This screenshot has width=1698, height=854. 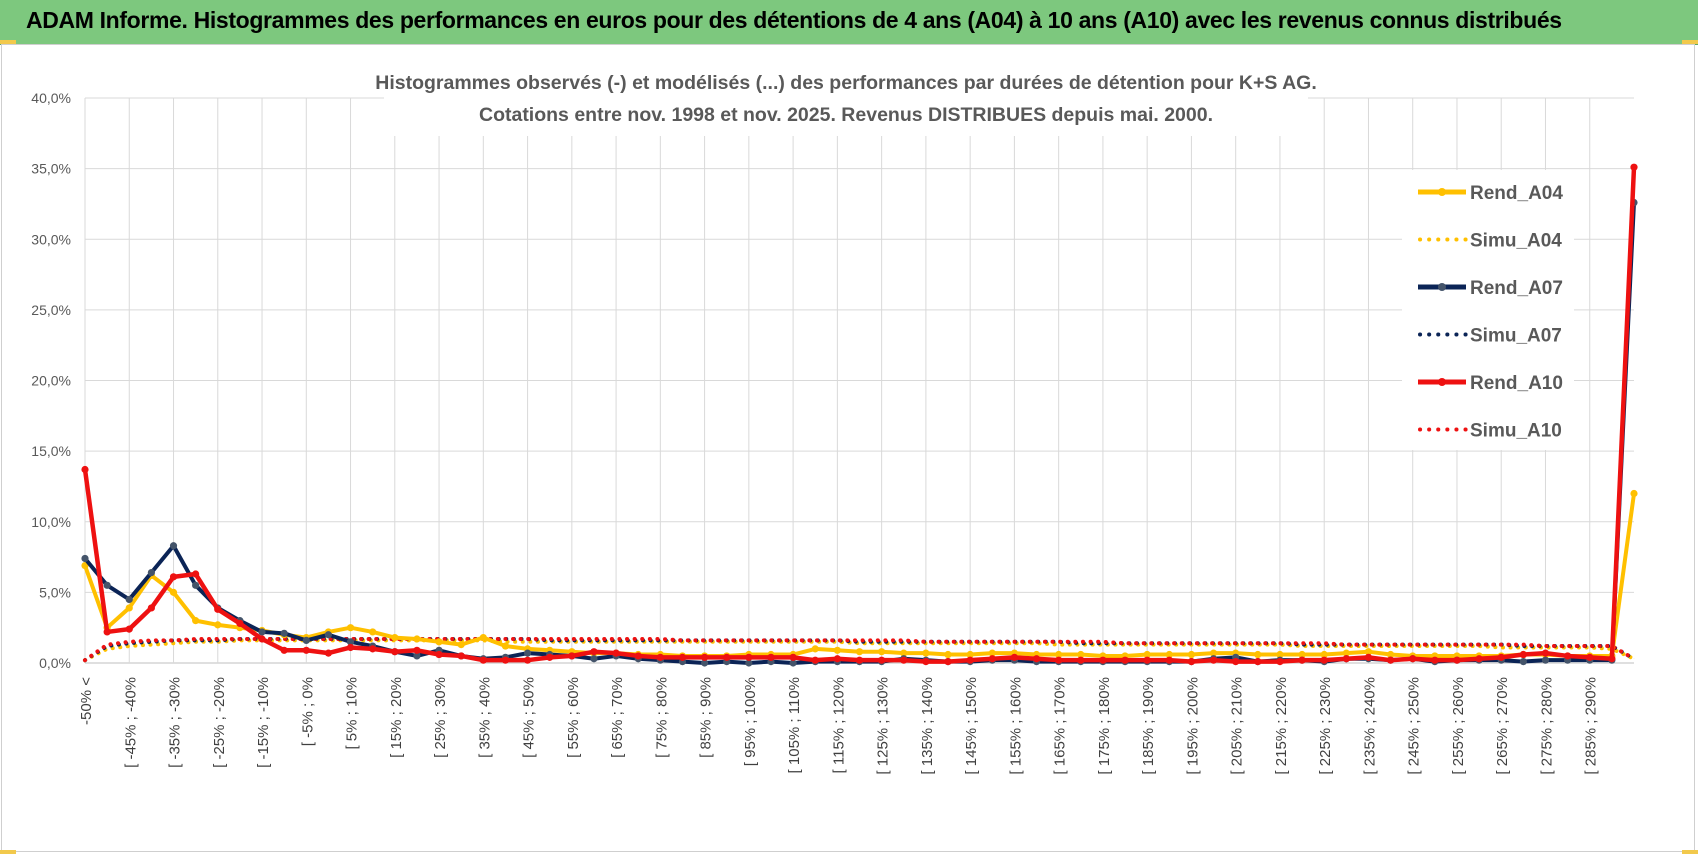 I want to click on x-tick-label: [ 185% ; 190%, so click(x=1148, y=726).